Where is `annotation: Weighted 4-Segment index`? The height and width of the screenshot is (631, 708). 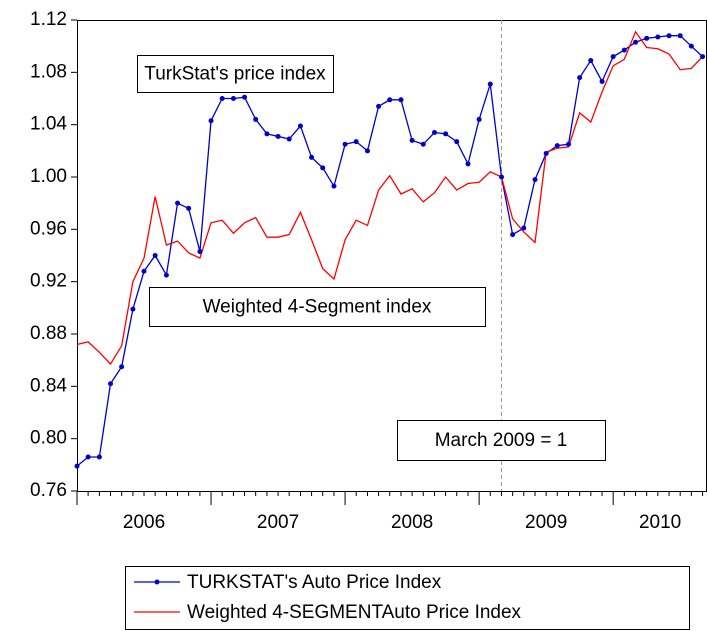
annotation: Weighted 4-Segment index is located at coordinates (317, 307).